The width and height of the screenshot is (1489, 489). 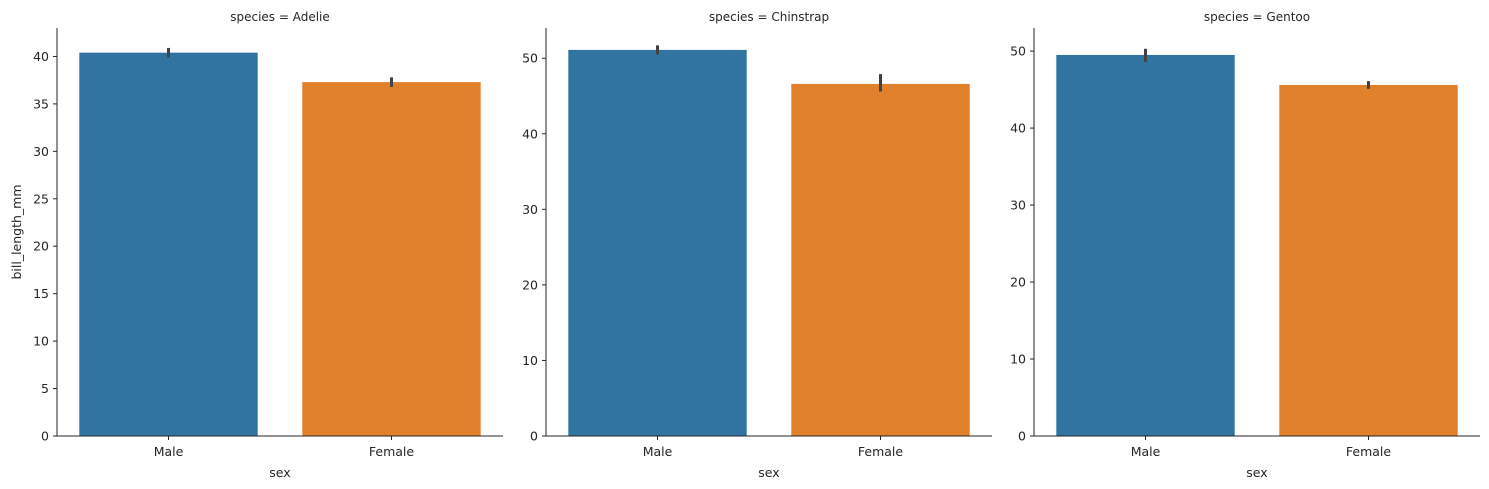 I want to click on y-tick-label: 35, so click(x=41, y=103).